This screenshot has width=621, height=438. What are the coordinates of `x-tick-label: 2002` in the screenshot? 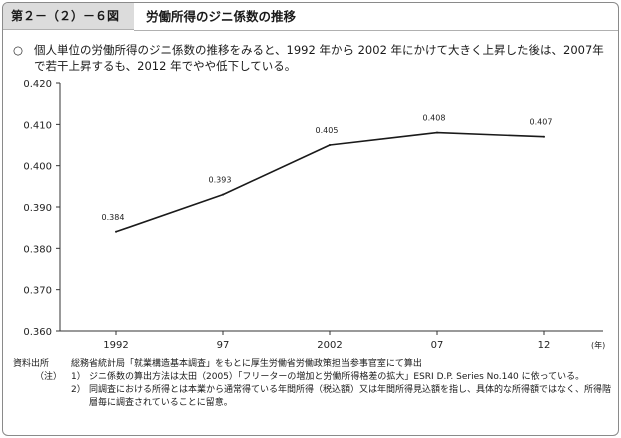 It's located at (329, 345).